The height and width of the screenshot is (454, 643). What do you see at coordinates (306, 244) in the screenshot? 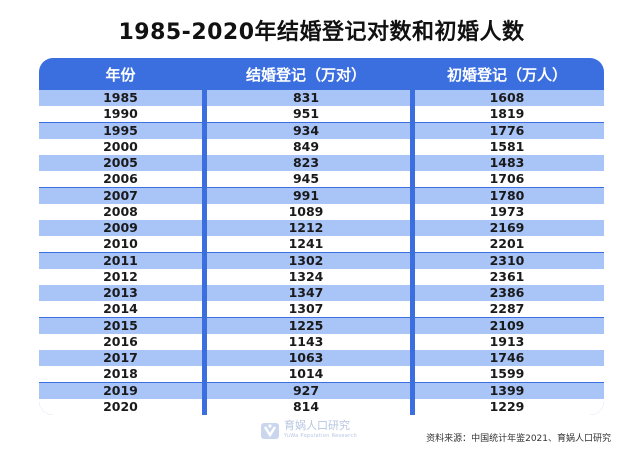
I see `cell-marriages: 1241` at bounding box center [306, 244].